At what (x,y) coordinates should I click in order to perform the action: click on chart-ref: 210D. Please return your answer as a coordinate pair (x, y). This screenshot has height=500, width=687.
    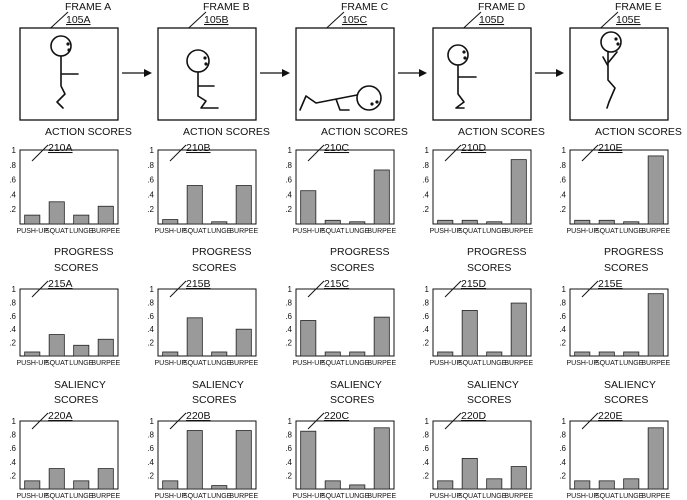
    Looking at the image, I should click on (474, 148).